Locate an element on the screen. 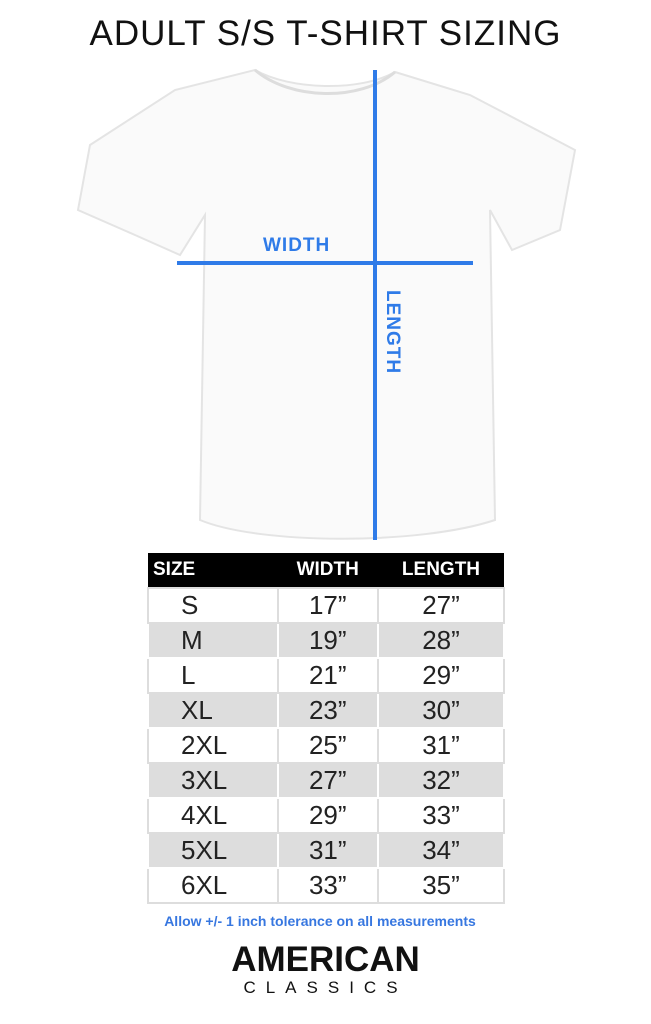 The image size is (651, 1024). cell-width: 27” is located at coordinates (327, 780).